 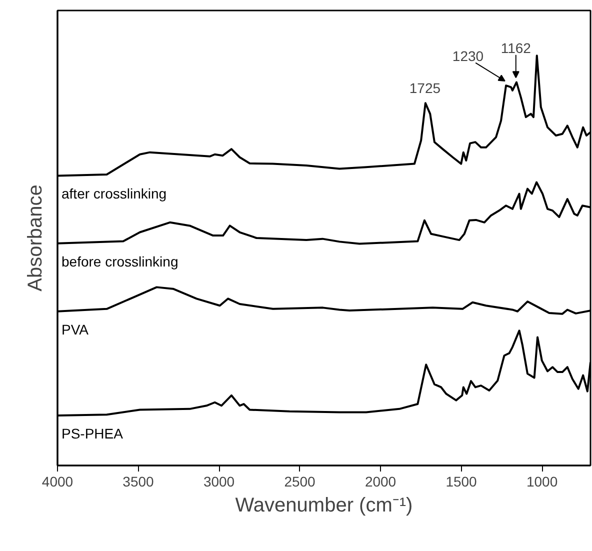 What do you see at coordinates (300, 482) in the screenshot?
I see `x-tick-label: 2500` at bounding box center [300, 482].